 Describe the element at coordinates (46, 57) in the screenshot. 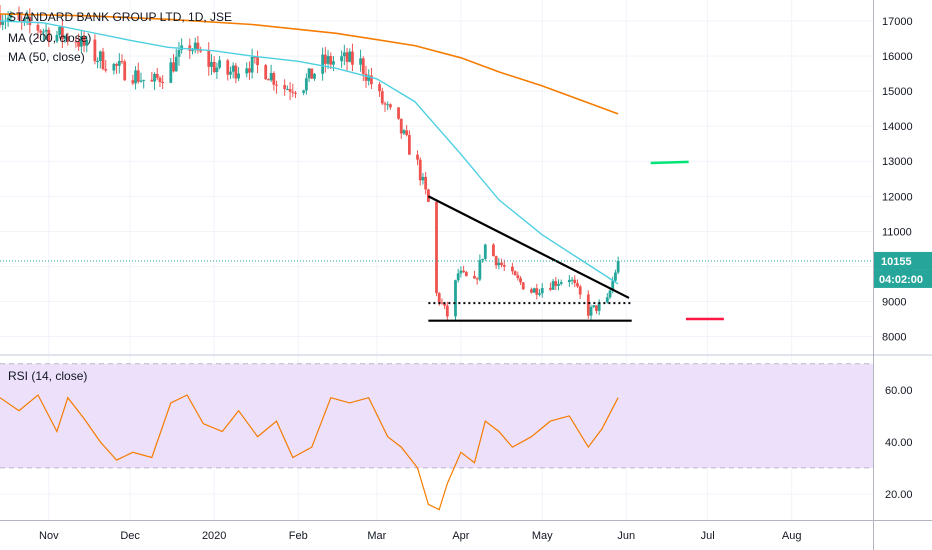

I see `ma50-legend: MA (50, close)` at that location.